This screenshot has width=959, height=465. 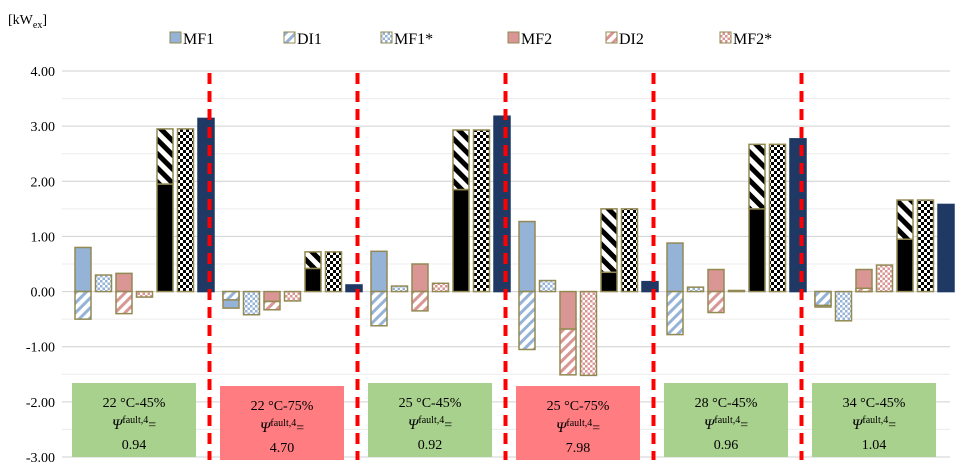 What do you see at coordinates (37, 25) in the screenshot?
I see `y-axis-label-sub: ex` at bounding box center [37, 25].